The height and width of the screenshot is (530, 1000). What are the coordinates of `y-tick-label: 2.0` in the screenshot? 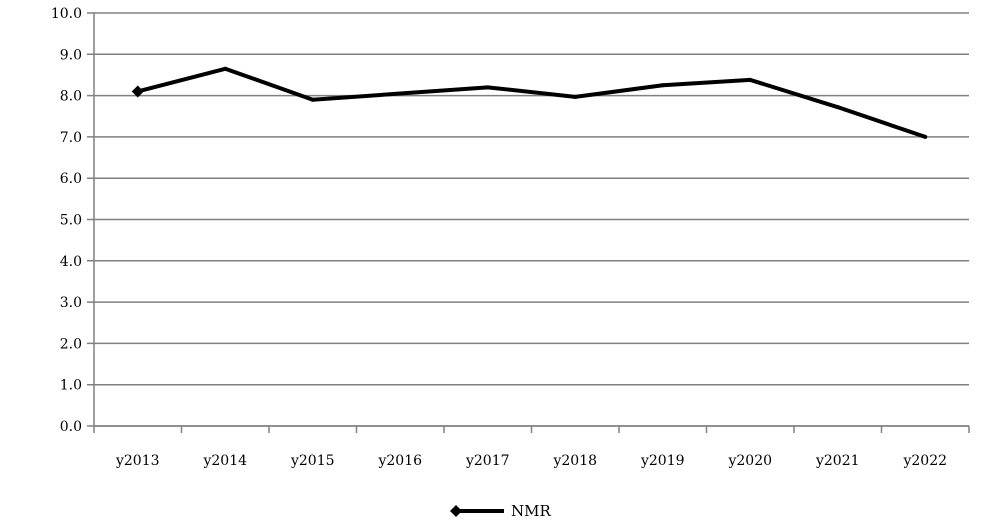 It's located at (71, 344).